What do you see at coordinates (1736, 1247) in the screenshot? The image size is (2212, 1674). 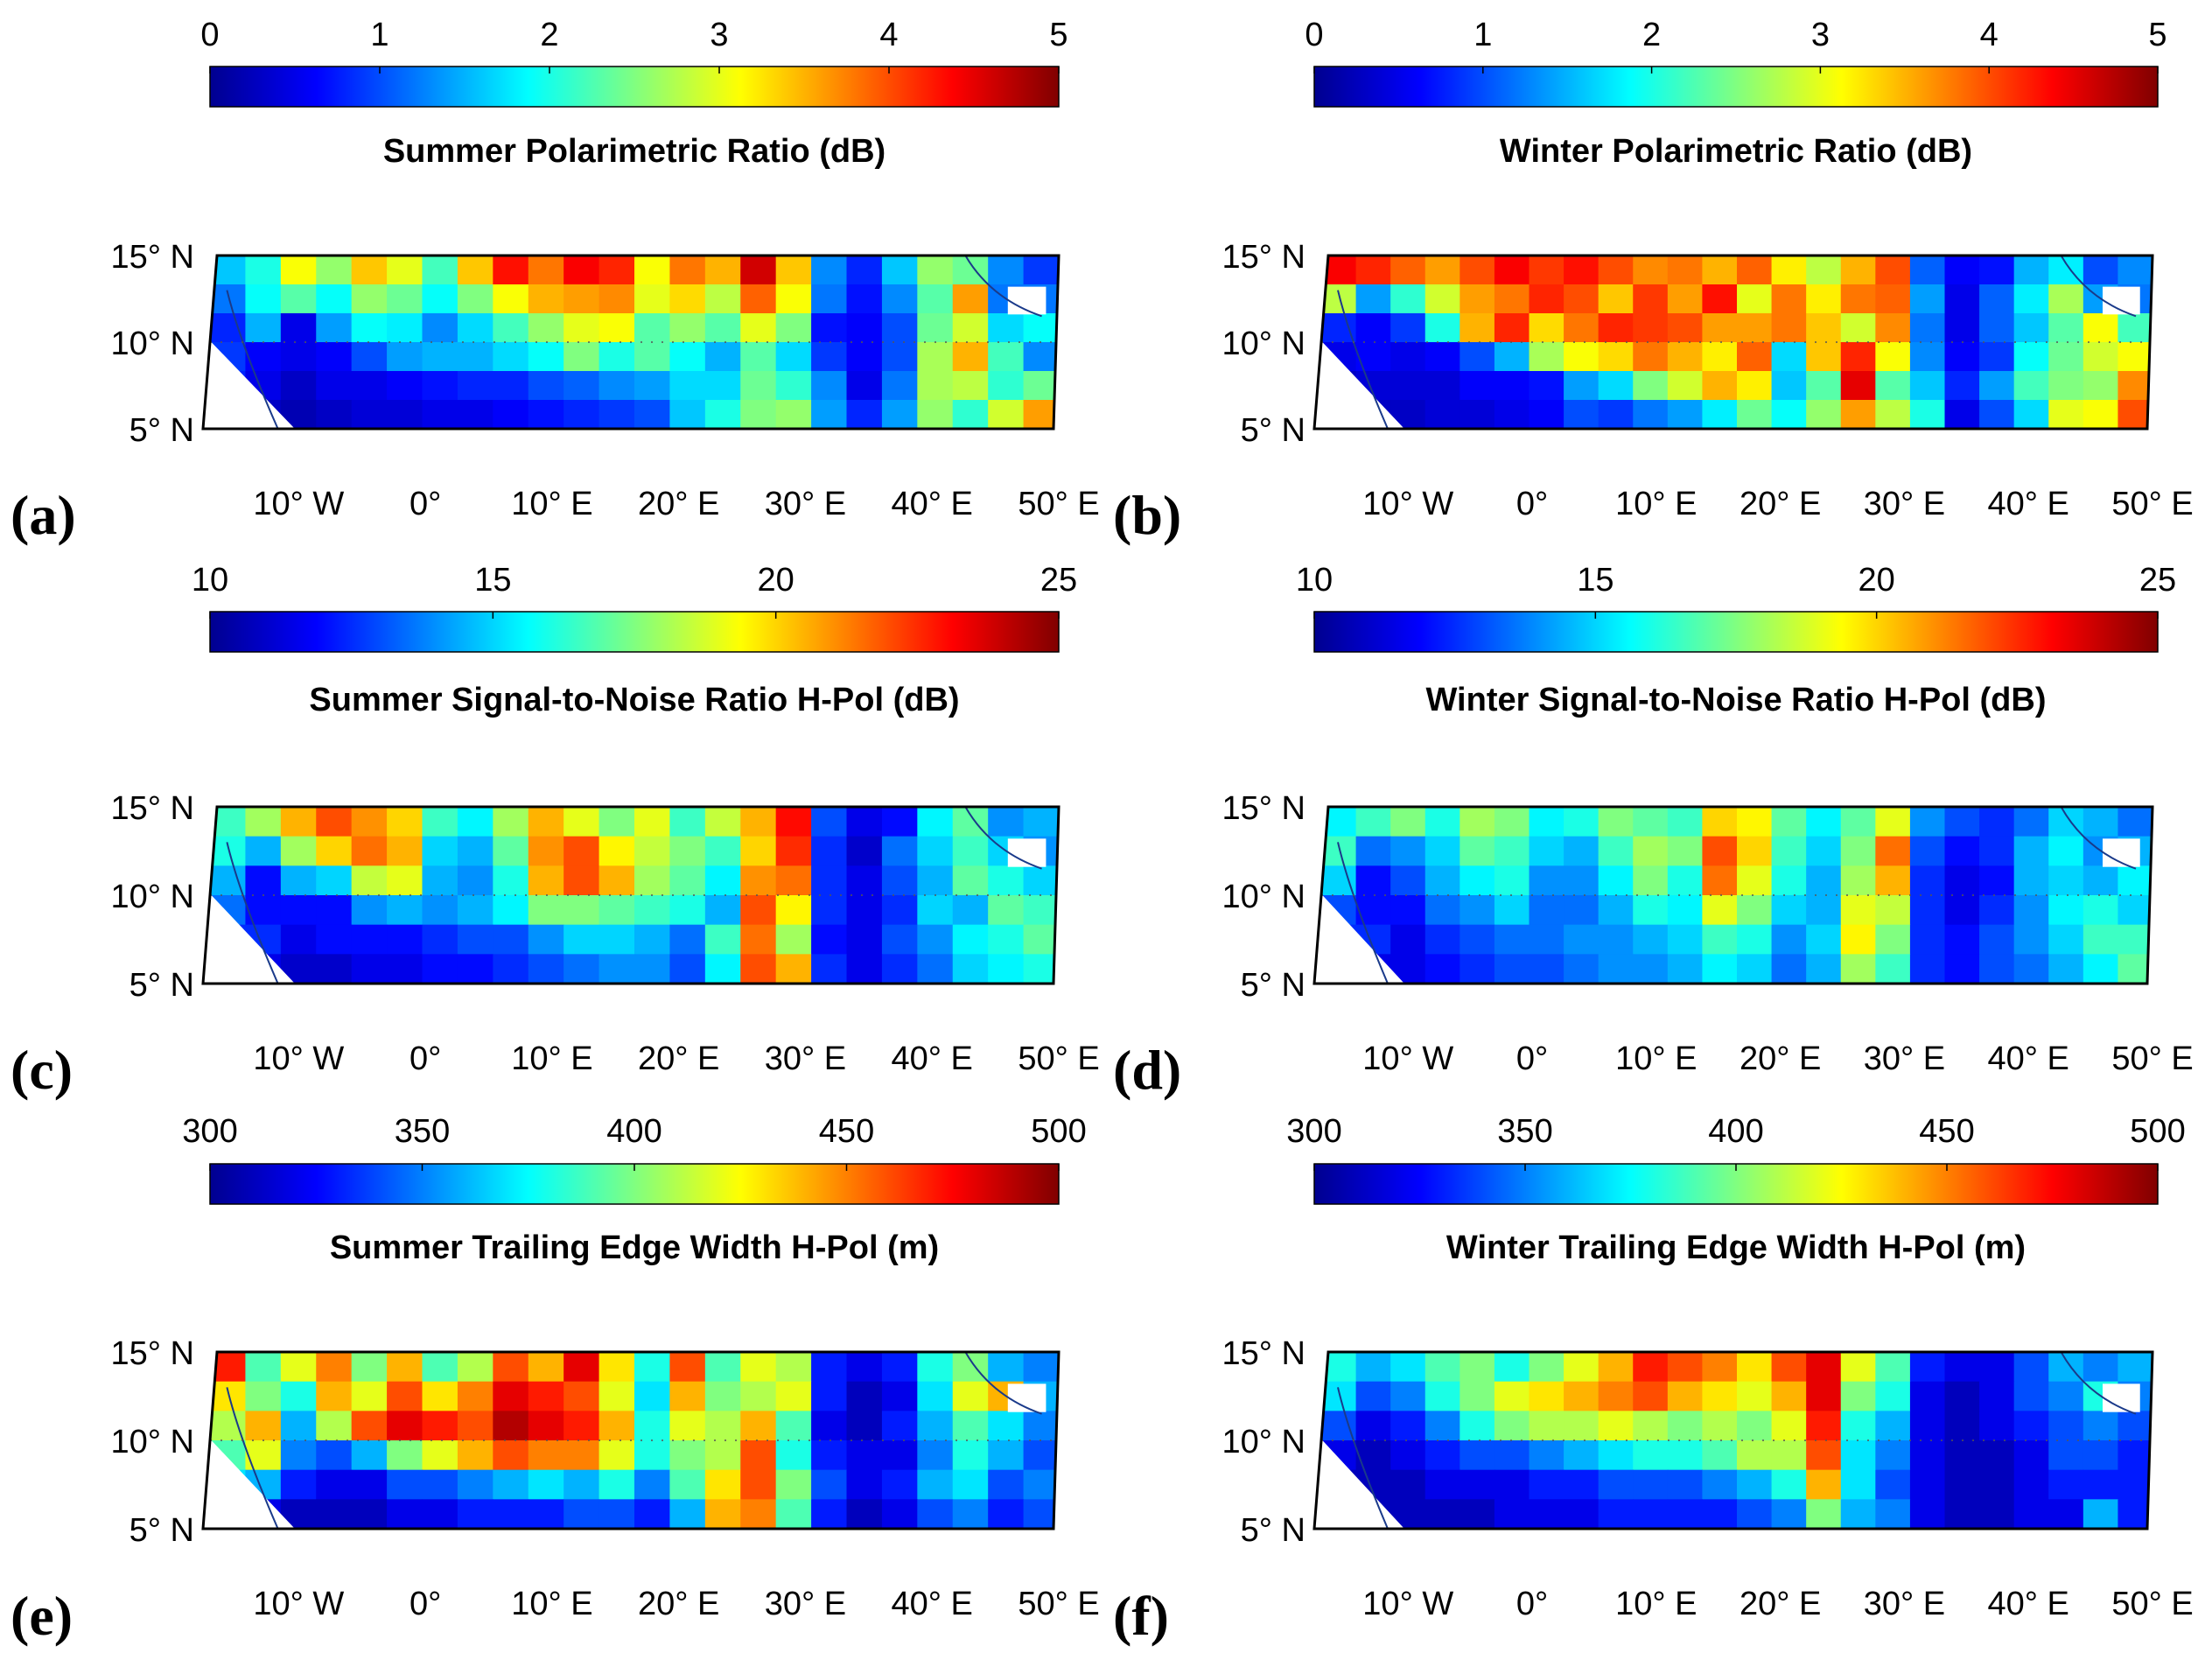 I see `colorbar-title-f: Winter Trailing Edge Width H-Pol (m)` at bounding box center [1736, 1247].